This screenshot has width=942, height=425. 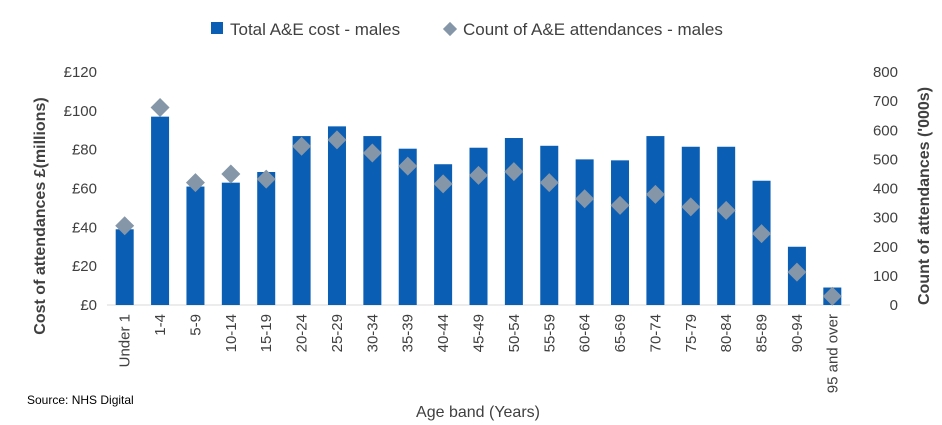 I want to click on left-axis-title: Cost of attendances £(millions), so click(x=40, y=215).